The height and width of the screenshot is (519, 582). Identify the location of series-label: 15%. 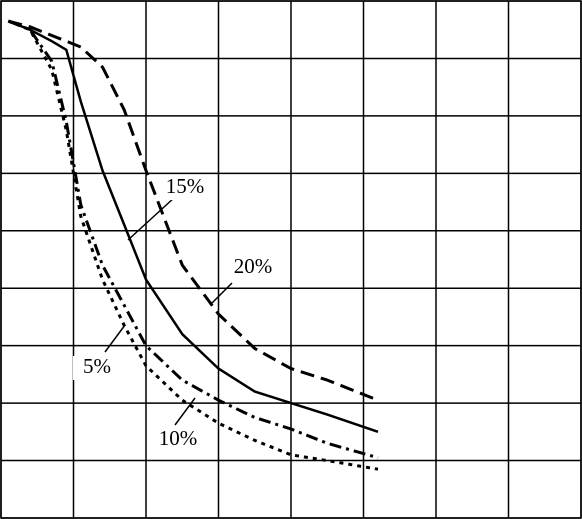
(185, 186).